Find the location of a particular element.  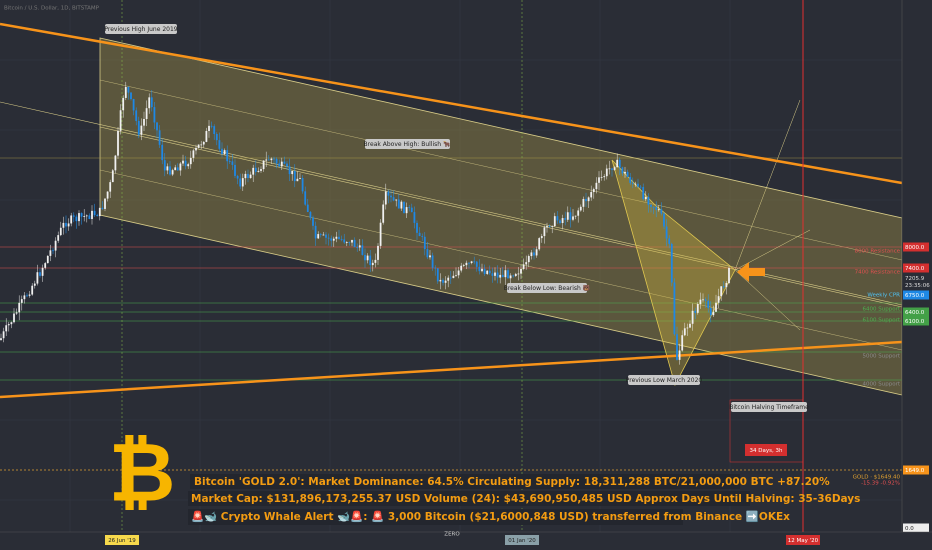

date-box is located at coordinates (122, 540).